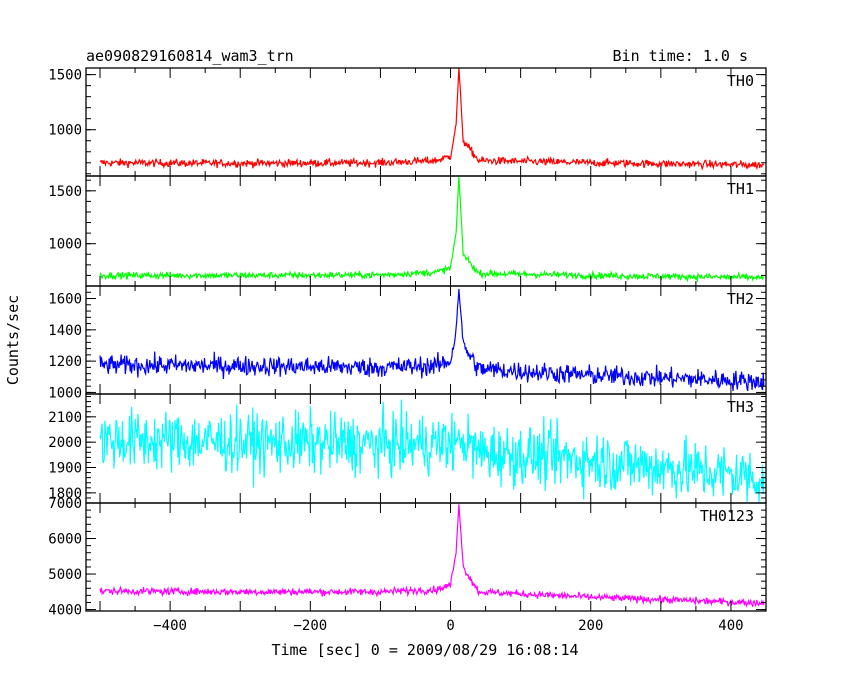 This screenshot has width=850, height=680. What do you see at coordinates (432, 119) in the screenshot?
I see `series-line-th0` at bounding box center [432, 119].